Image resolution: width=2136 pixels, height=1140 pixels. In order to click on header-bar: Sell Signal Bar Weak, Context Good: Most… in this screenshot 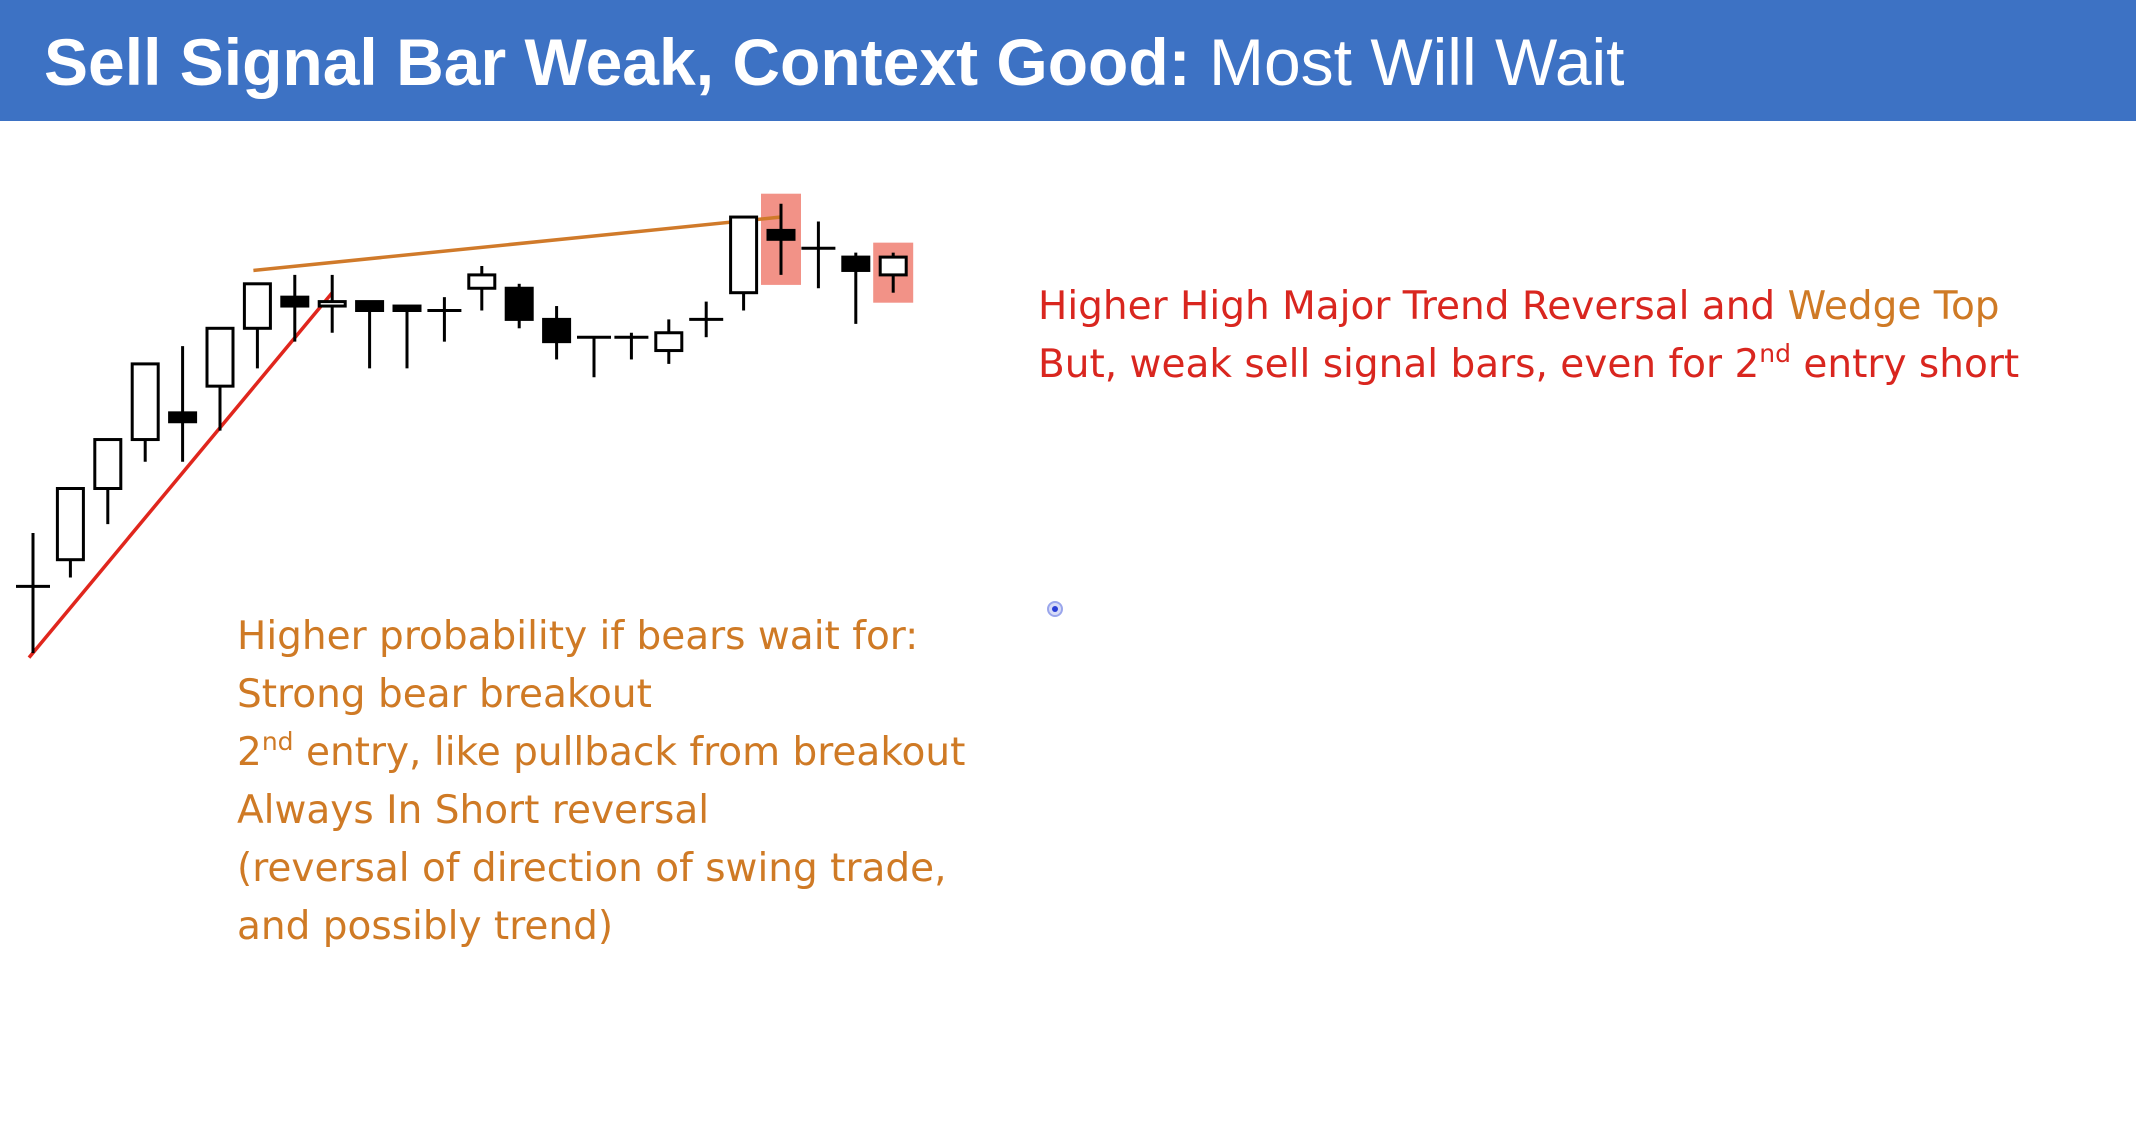, I will do `click(1068, 60)`.